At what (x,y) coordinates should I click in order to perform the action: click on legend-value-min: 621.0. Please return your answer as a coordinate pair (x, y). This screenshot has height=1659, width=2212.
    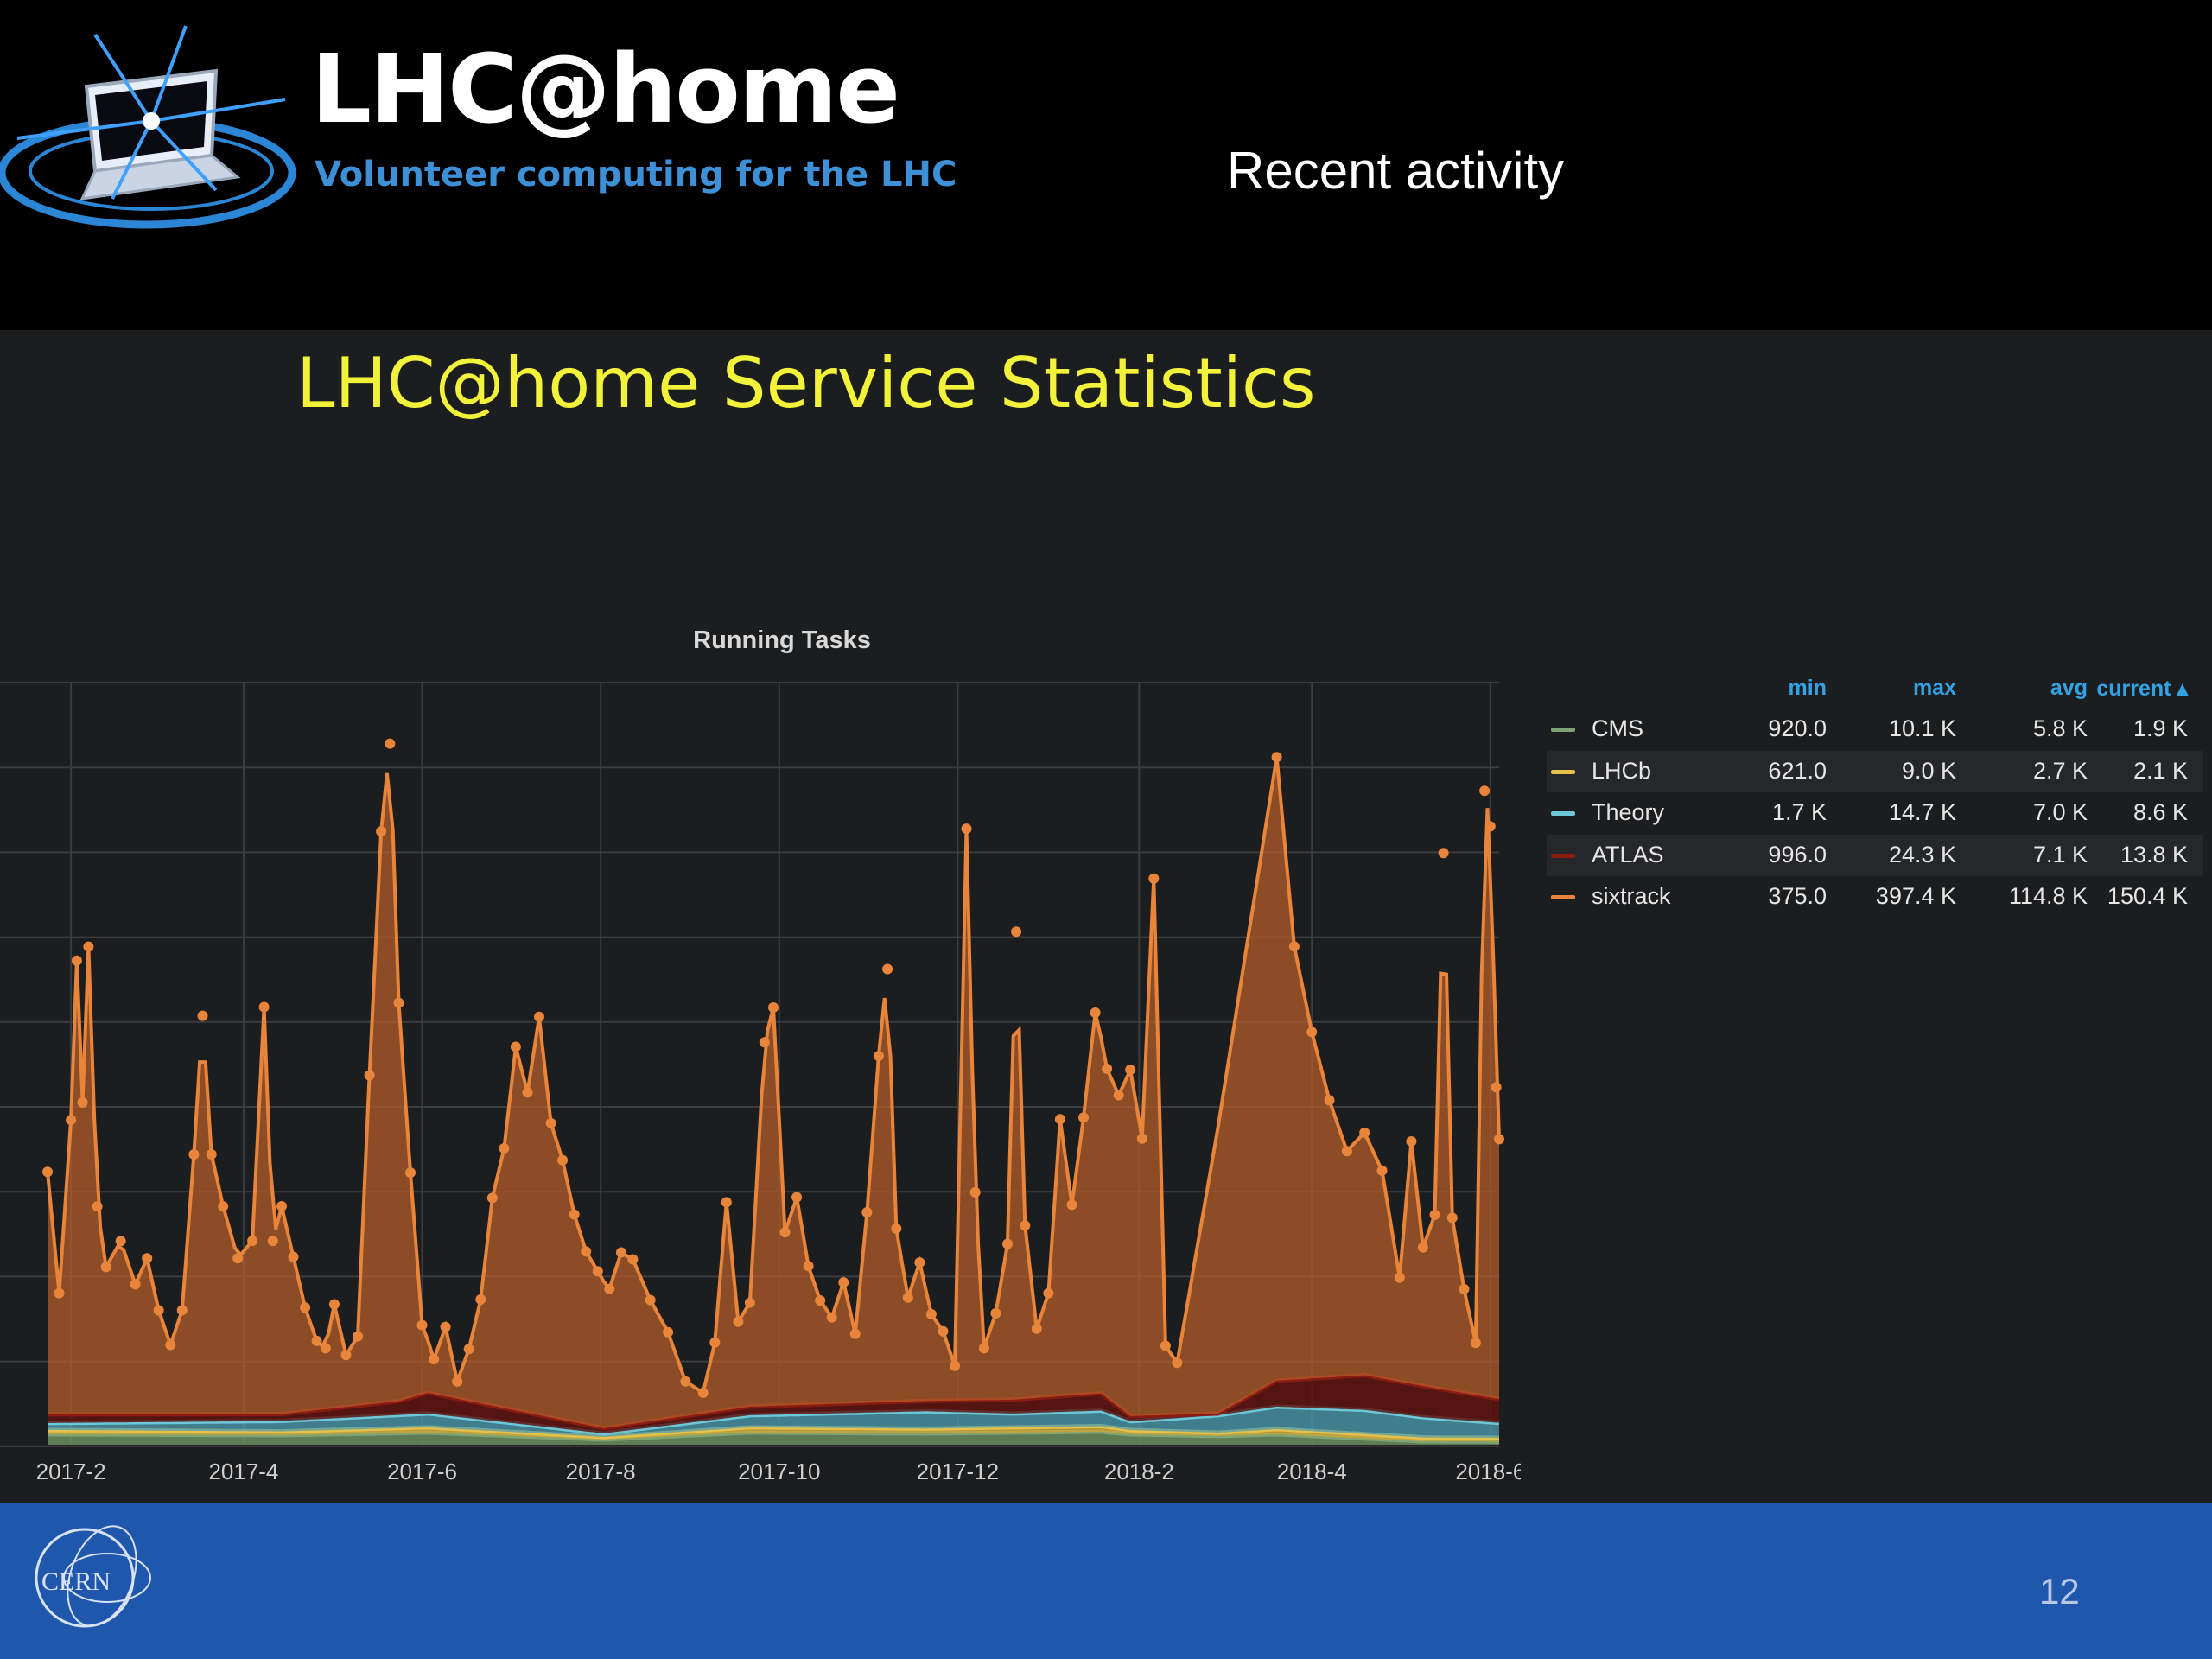
    Looking at the image, I should click on (1797, 770).